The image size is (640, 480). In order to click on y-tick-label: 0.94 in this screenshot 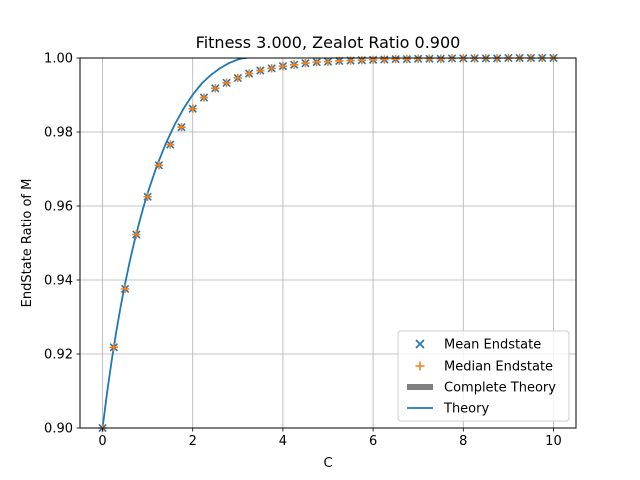, I will do `click(58, 281)`.